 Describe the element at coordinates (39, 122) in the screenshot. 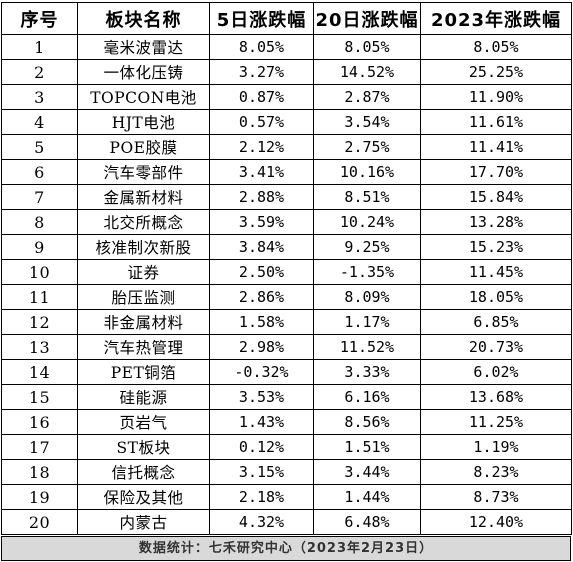

I see `row-index: 4` at that location.